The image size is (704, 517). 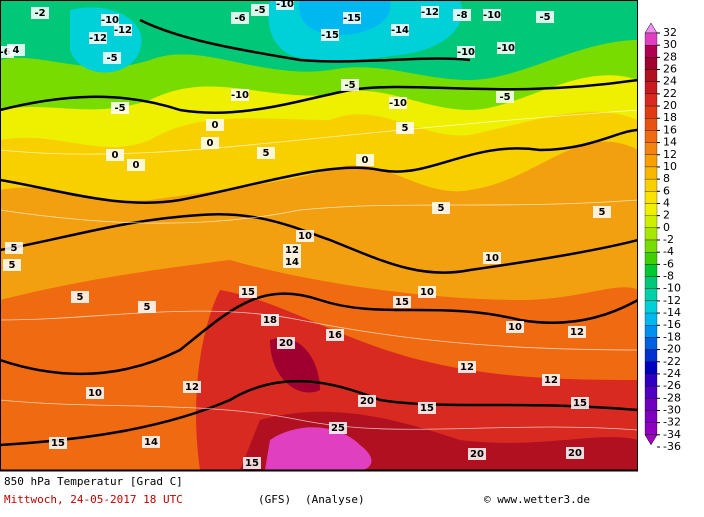 I want to click on footer-title: 850 hPa Temperatur [Grad C], so click(x=93, y=481).